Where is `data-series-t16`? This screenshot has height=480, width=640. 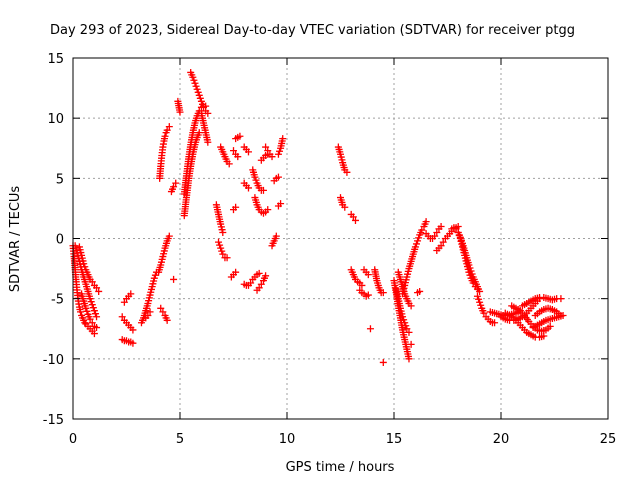 data-series-t16 is located at coordinates (199, 92).